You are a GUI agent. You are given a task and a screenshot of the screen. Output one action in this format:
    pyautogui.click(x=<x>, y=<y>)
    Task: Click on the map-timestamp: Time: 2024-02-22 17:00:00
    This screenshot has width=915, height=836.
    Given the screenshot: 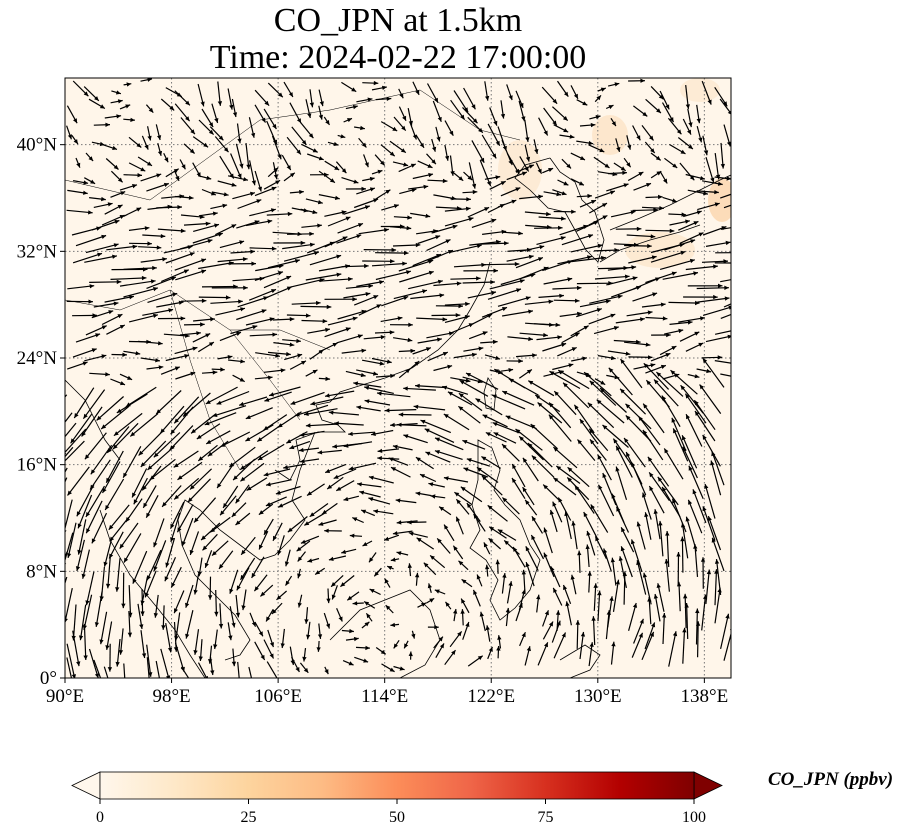 What is the action you would take?
    pyautogui.click(x=398, y=57)
    